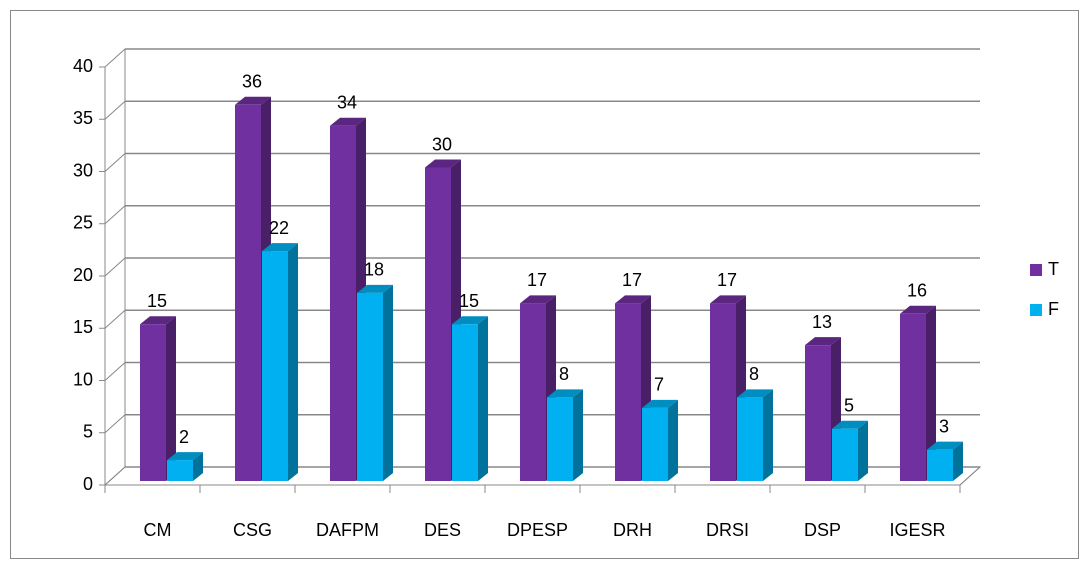  What do you see at coordinates (252, 530) in the screenshot?
I see `x-tick-label: CSG` at bounding box center [252, 530].